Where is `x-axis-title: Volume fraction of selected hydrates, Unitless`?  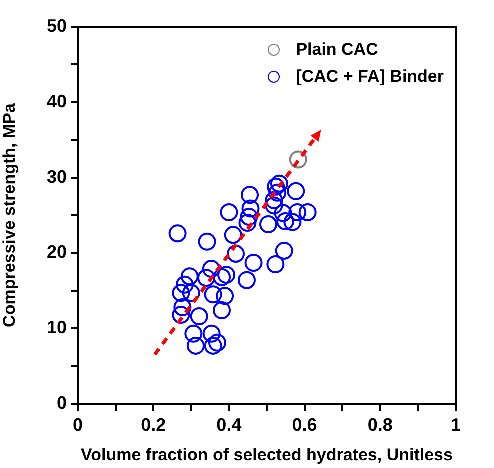
x-axis-title: Volume fraction of selected hydrates, Unitless is located at coordinates (267, 454).